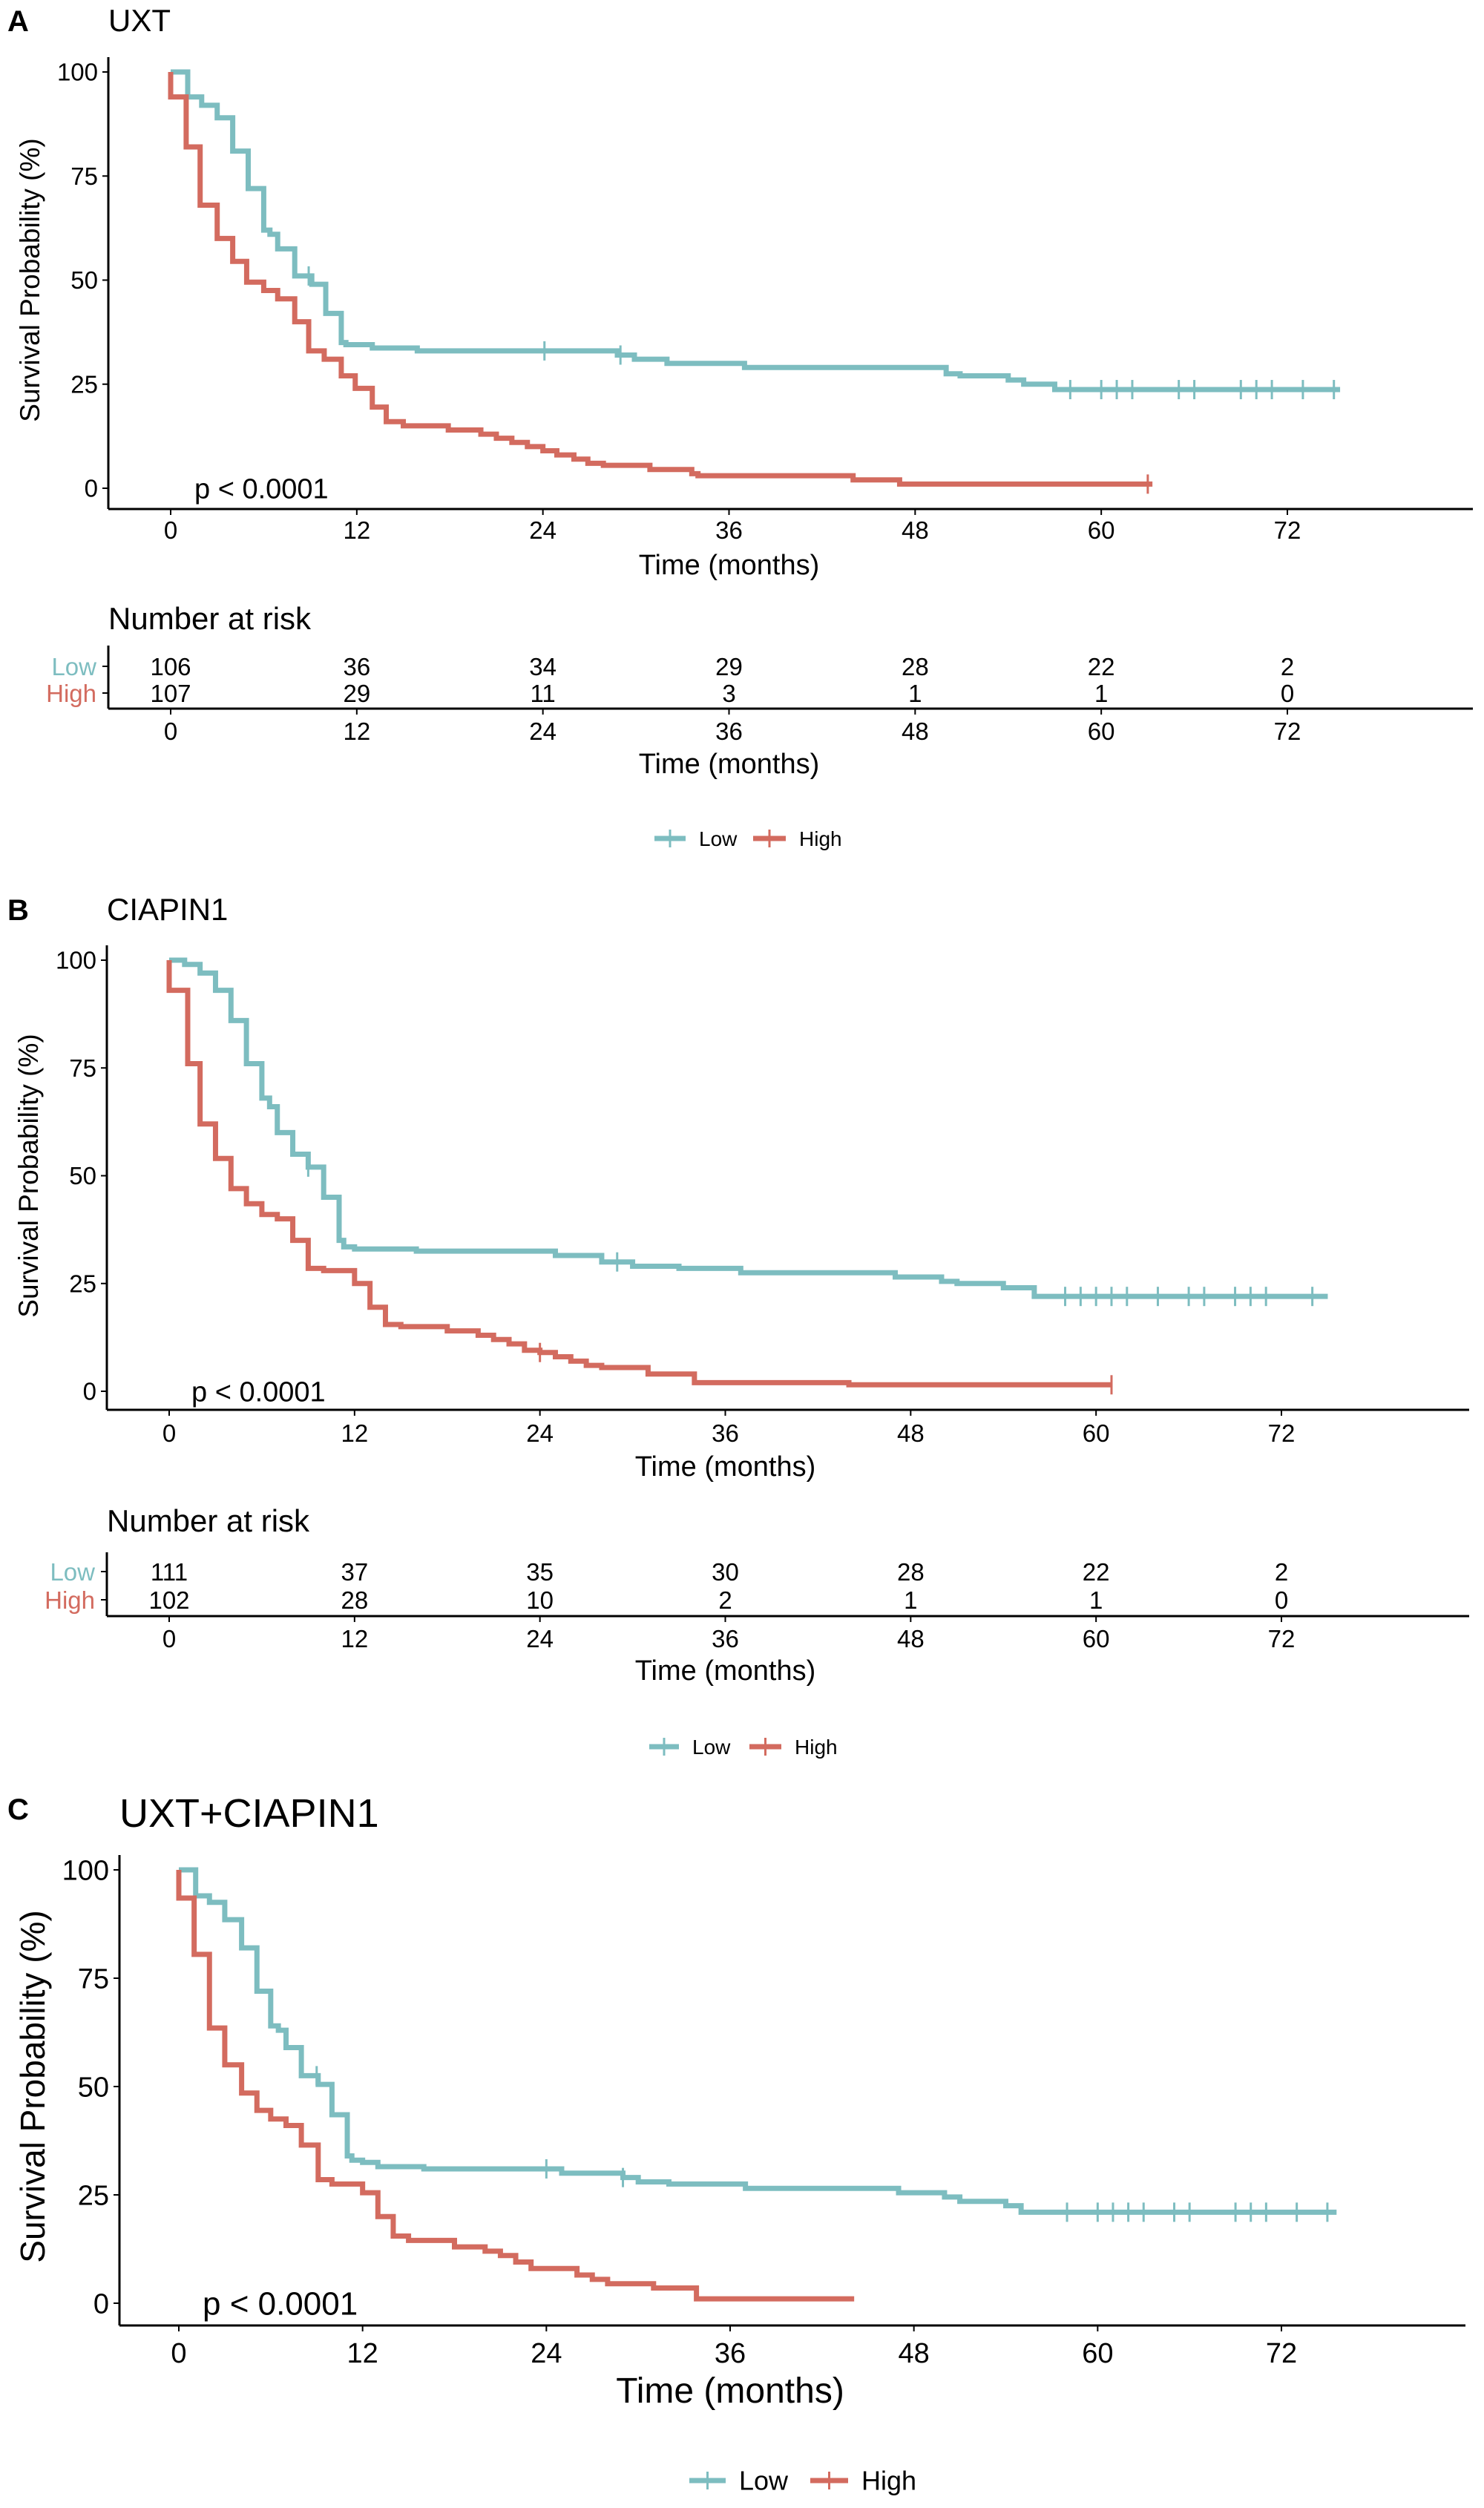  What do you see at coordinates (356, 693) in the screenshot?
I see `risk-count: 29` at bounding box center [356, 693].